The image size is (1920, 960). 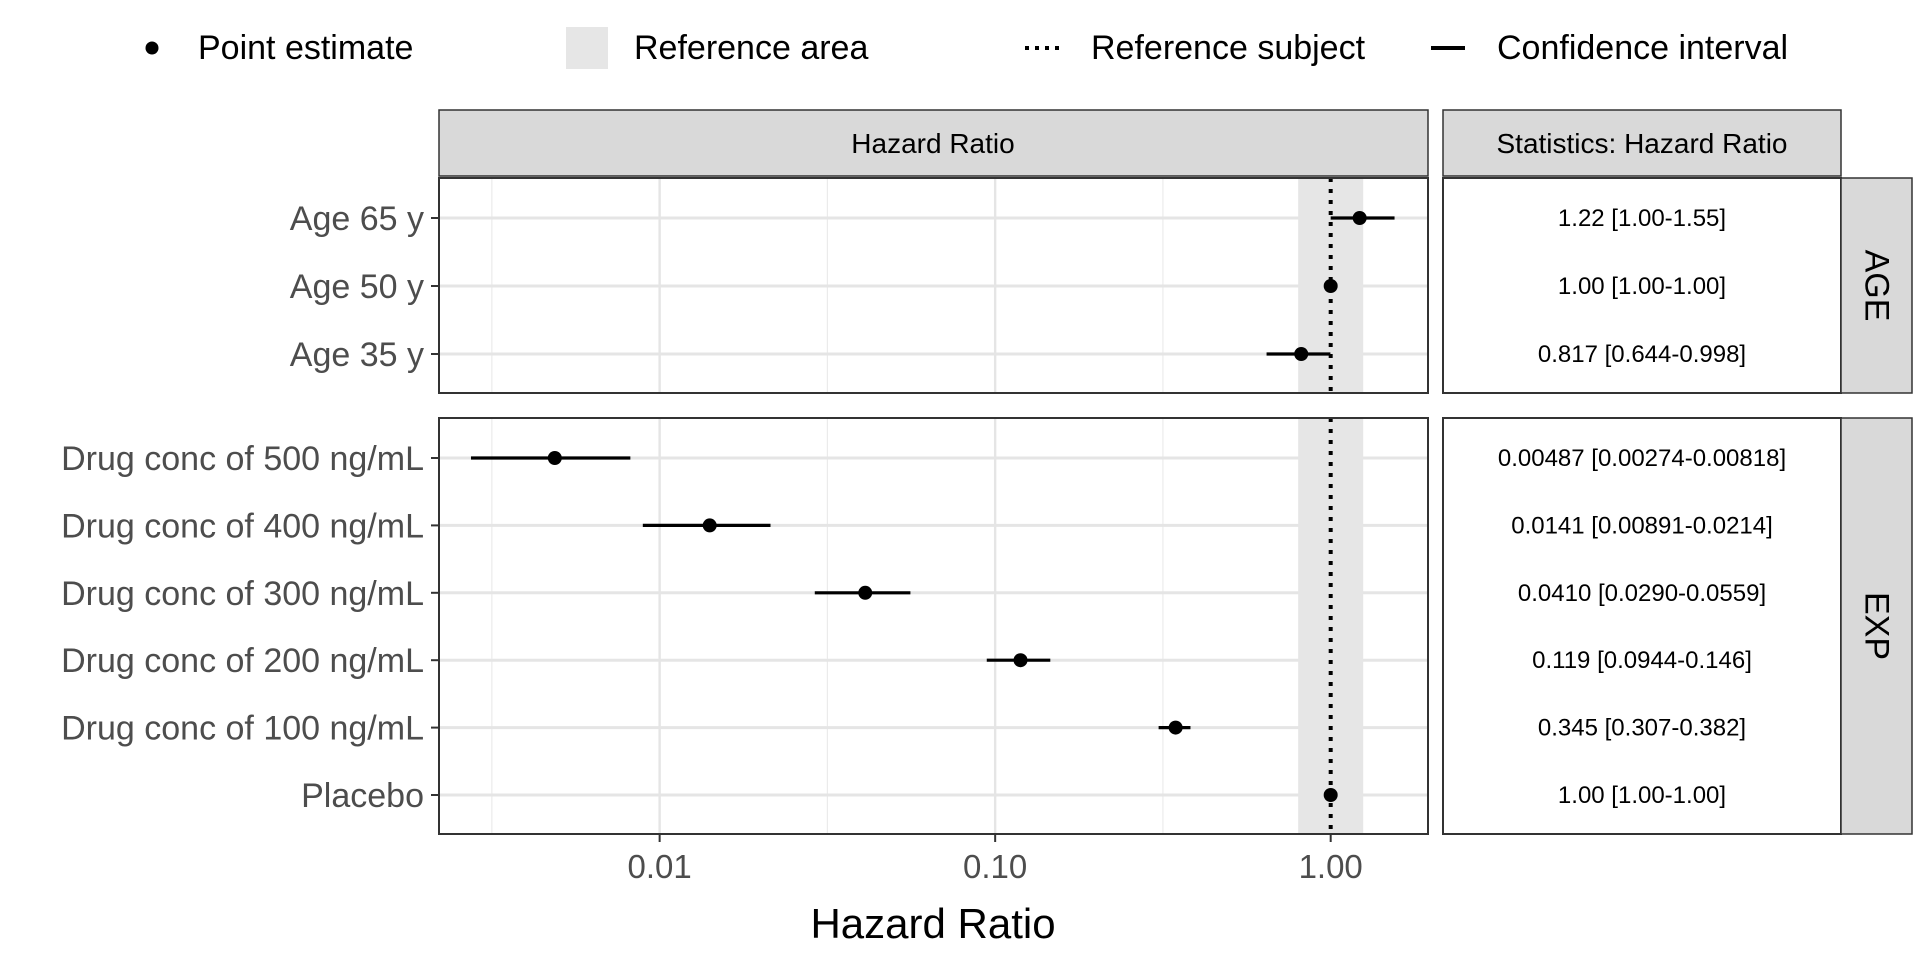 I want to click on stat-text: 0.00487 [0.00274-0.00818], so click(x=1642, y=458).